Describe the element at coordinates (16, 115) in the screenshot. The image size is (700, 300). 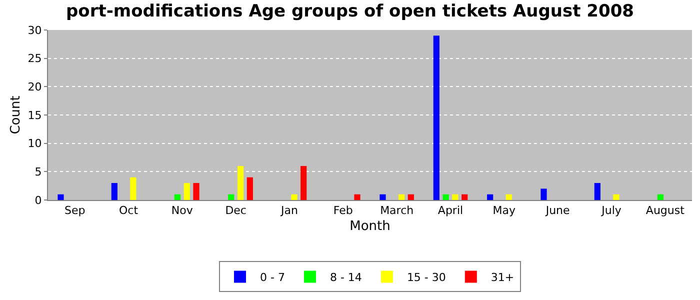
I see `y-axis-title: Count` at that location.